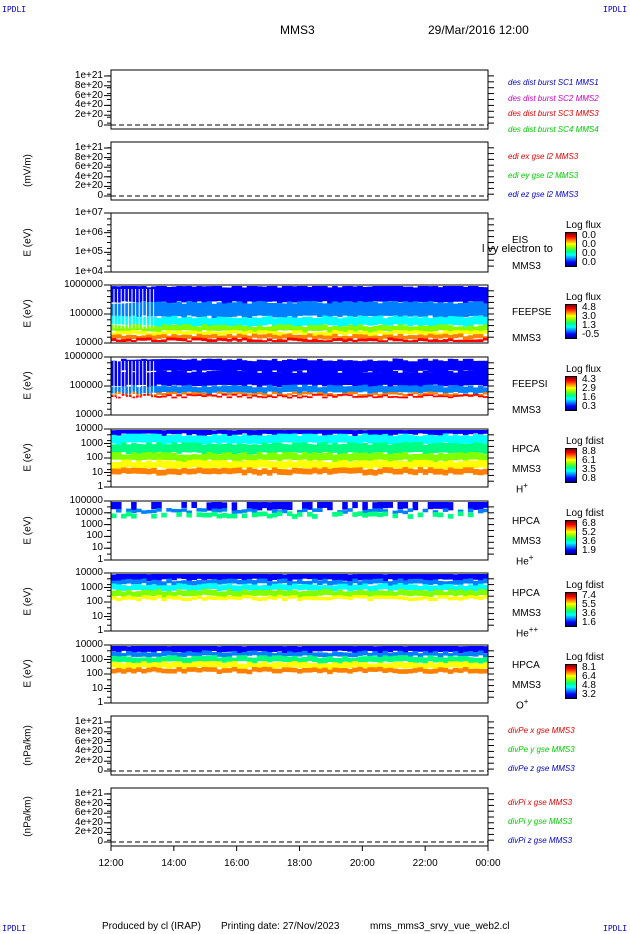 Image resolution: width=630 pixels, height=934 pixels. Describe the element at coordinates (300, 588) in the screenshot. I see `spectrogram-p8` at that location.